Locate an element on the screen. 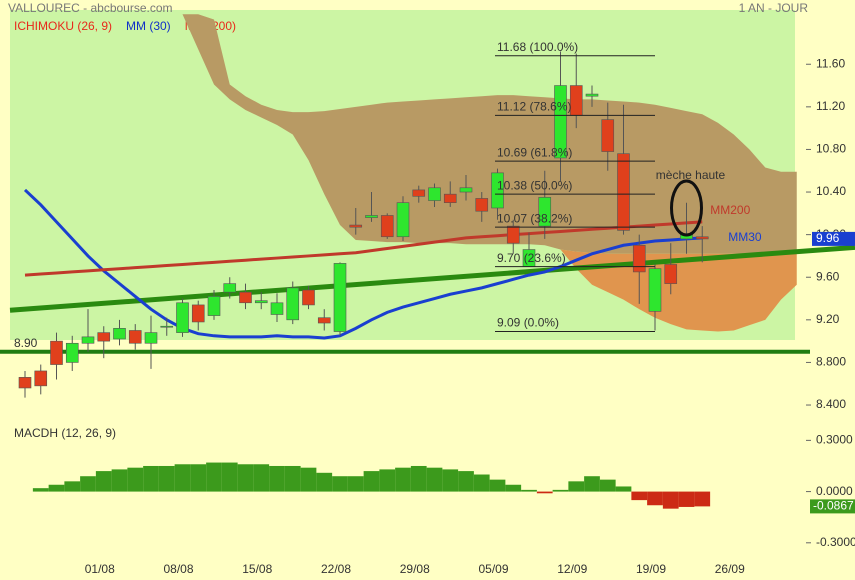  y-tick-label: 8.800 is located at coordinates (831, 362).